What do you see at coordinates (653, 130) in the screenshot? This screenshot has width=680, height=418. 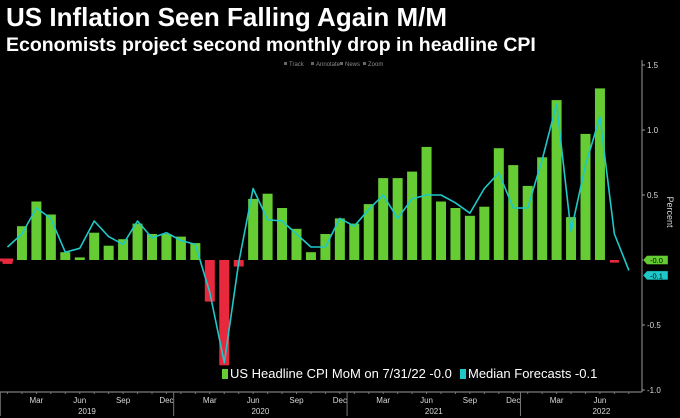 I see `y-tick-label: 1.0` at bounding box center [653, 130].